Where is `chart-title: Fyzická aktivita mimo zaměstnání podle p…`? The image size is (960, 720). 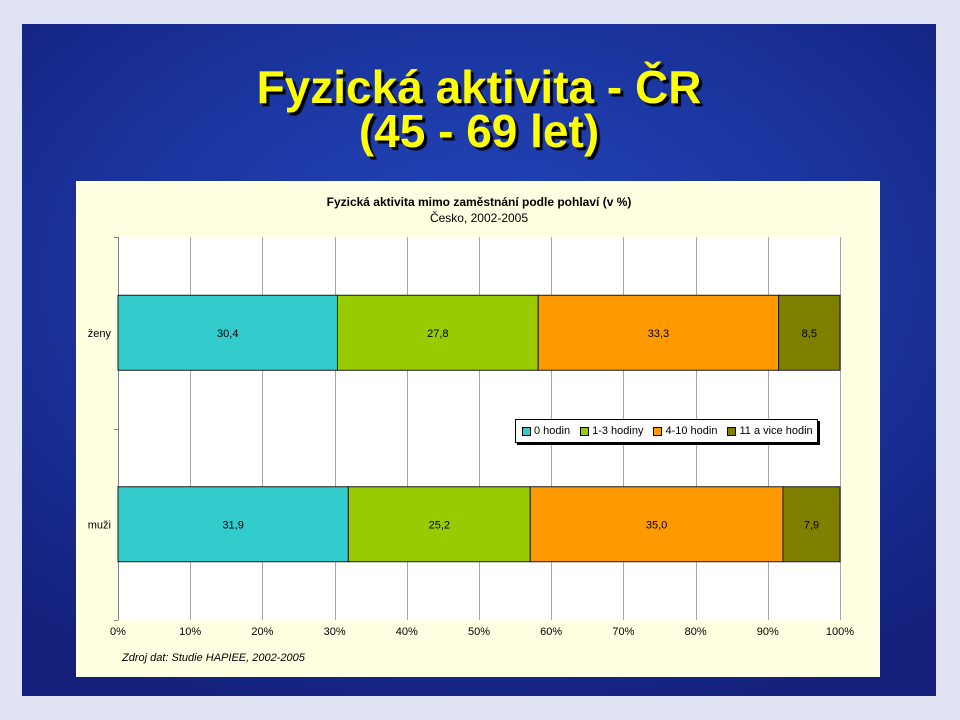 chart-title: Fyzická aktivita mimo zaměstnání podle p… is located at coordinates (479, 202).